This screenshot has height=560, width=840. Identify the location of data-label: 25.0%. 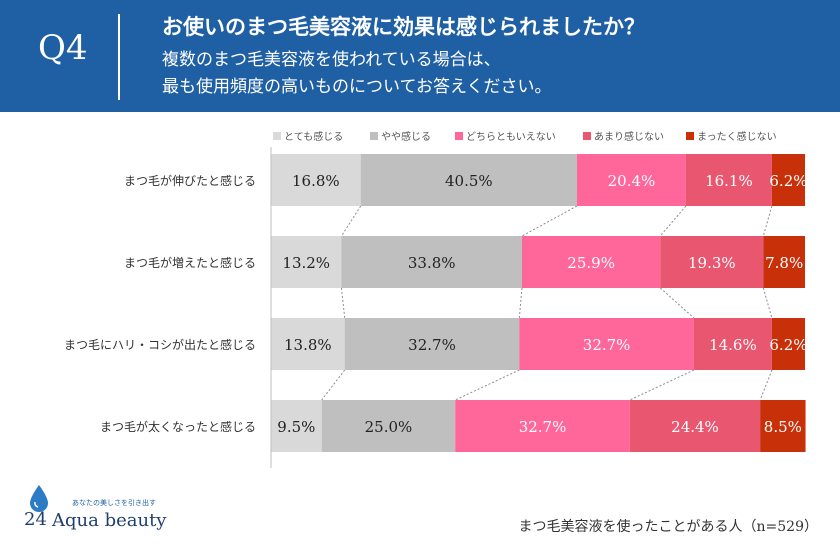
(389, 427).